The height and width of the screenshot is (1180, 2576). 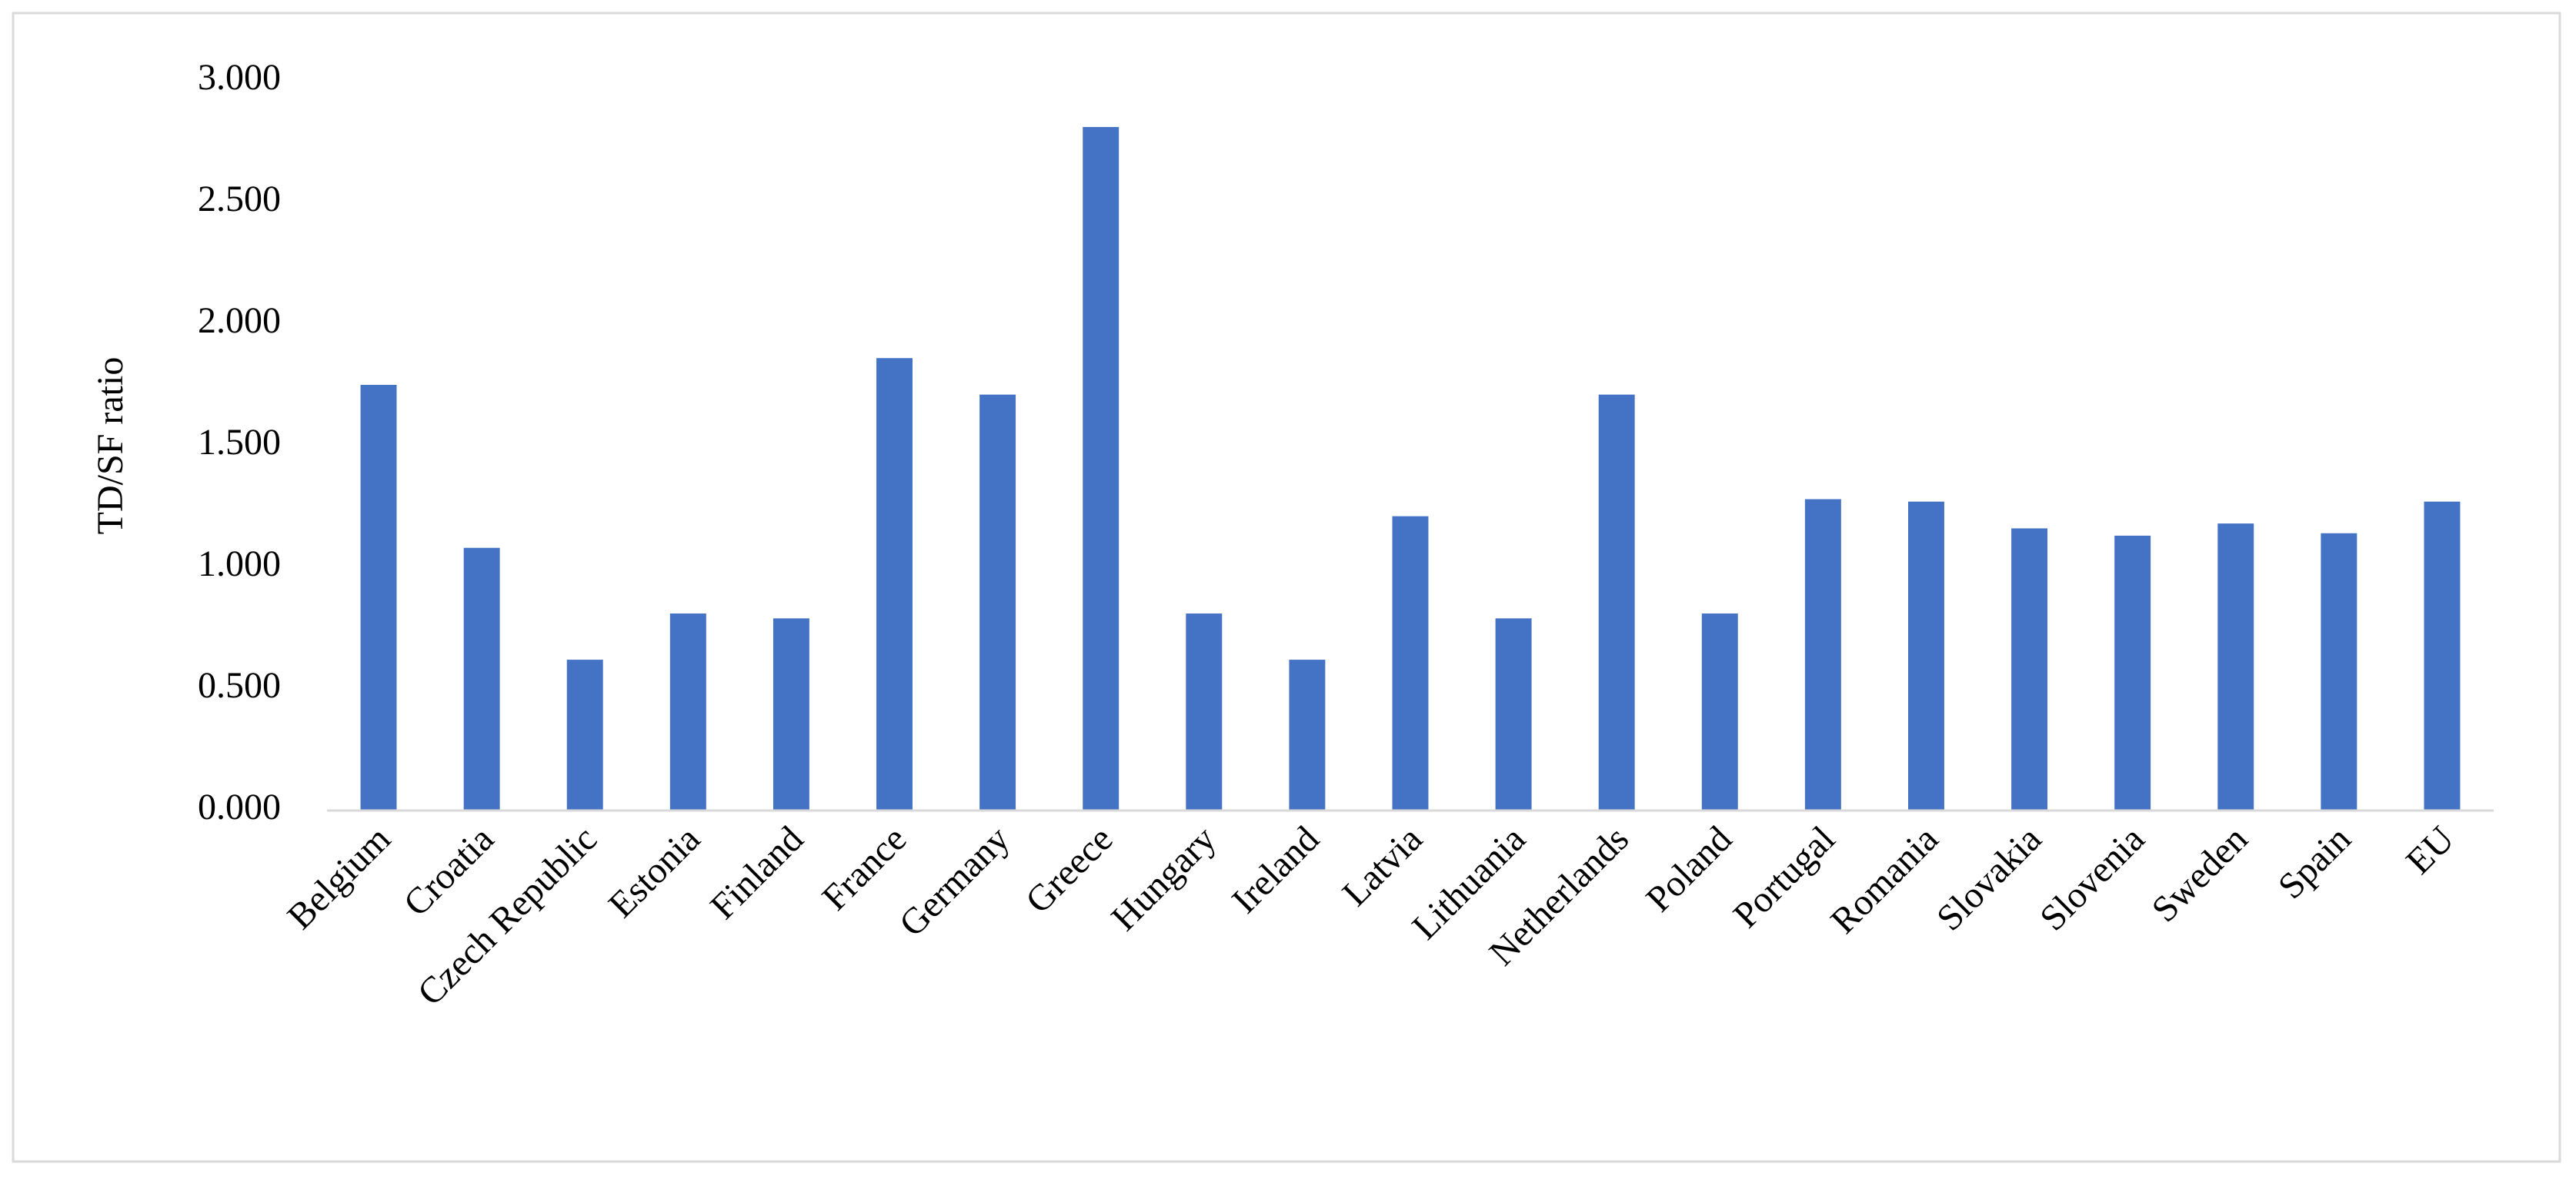 What do you see at coordinates (240, 442) in the screenshot?
I see `y-tick-label: 1.500` at bounding box center [240, 442].